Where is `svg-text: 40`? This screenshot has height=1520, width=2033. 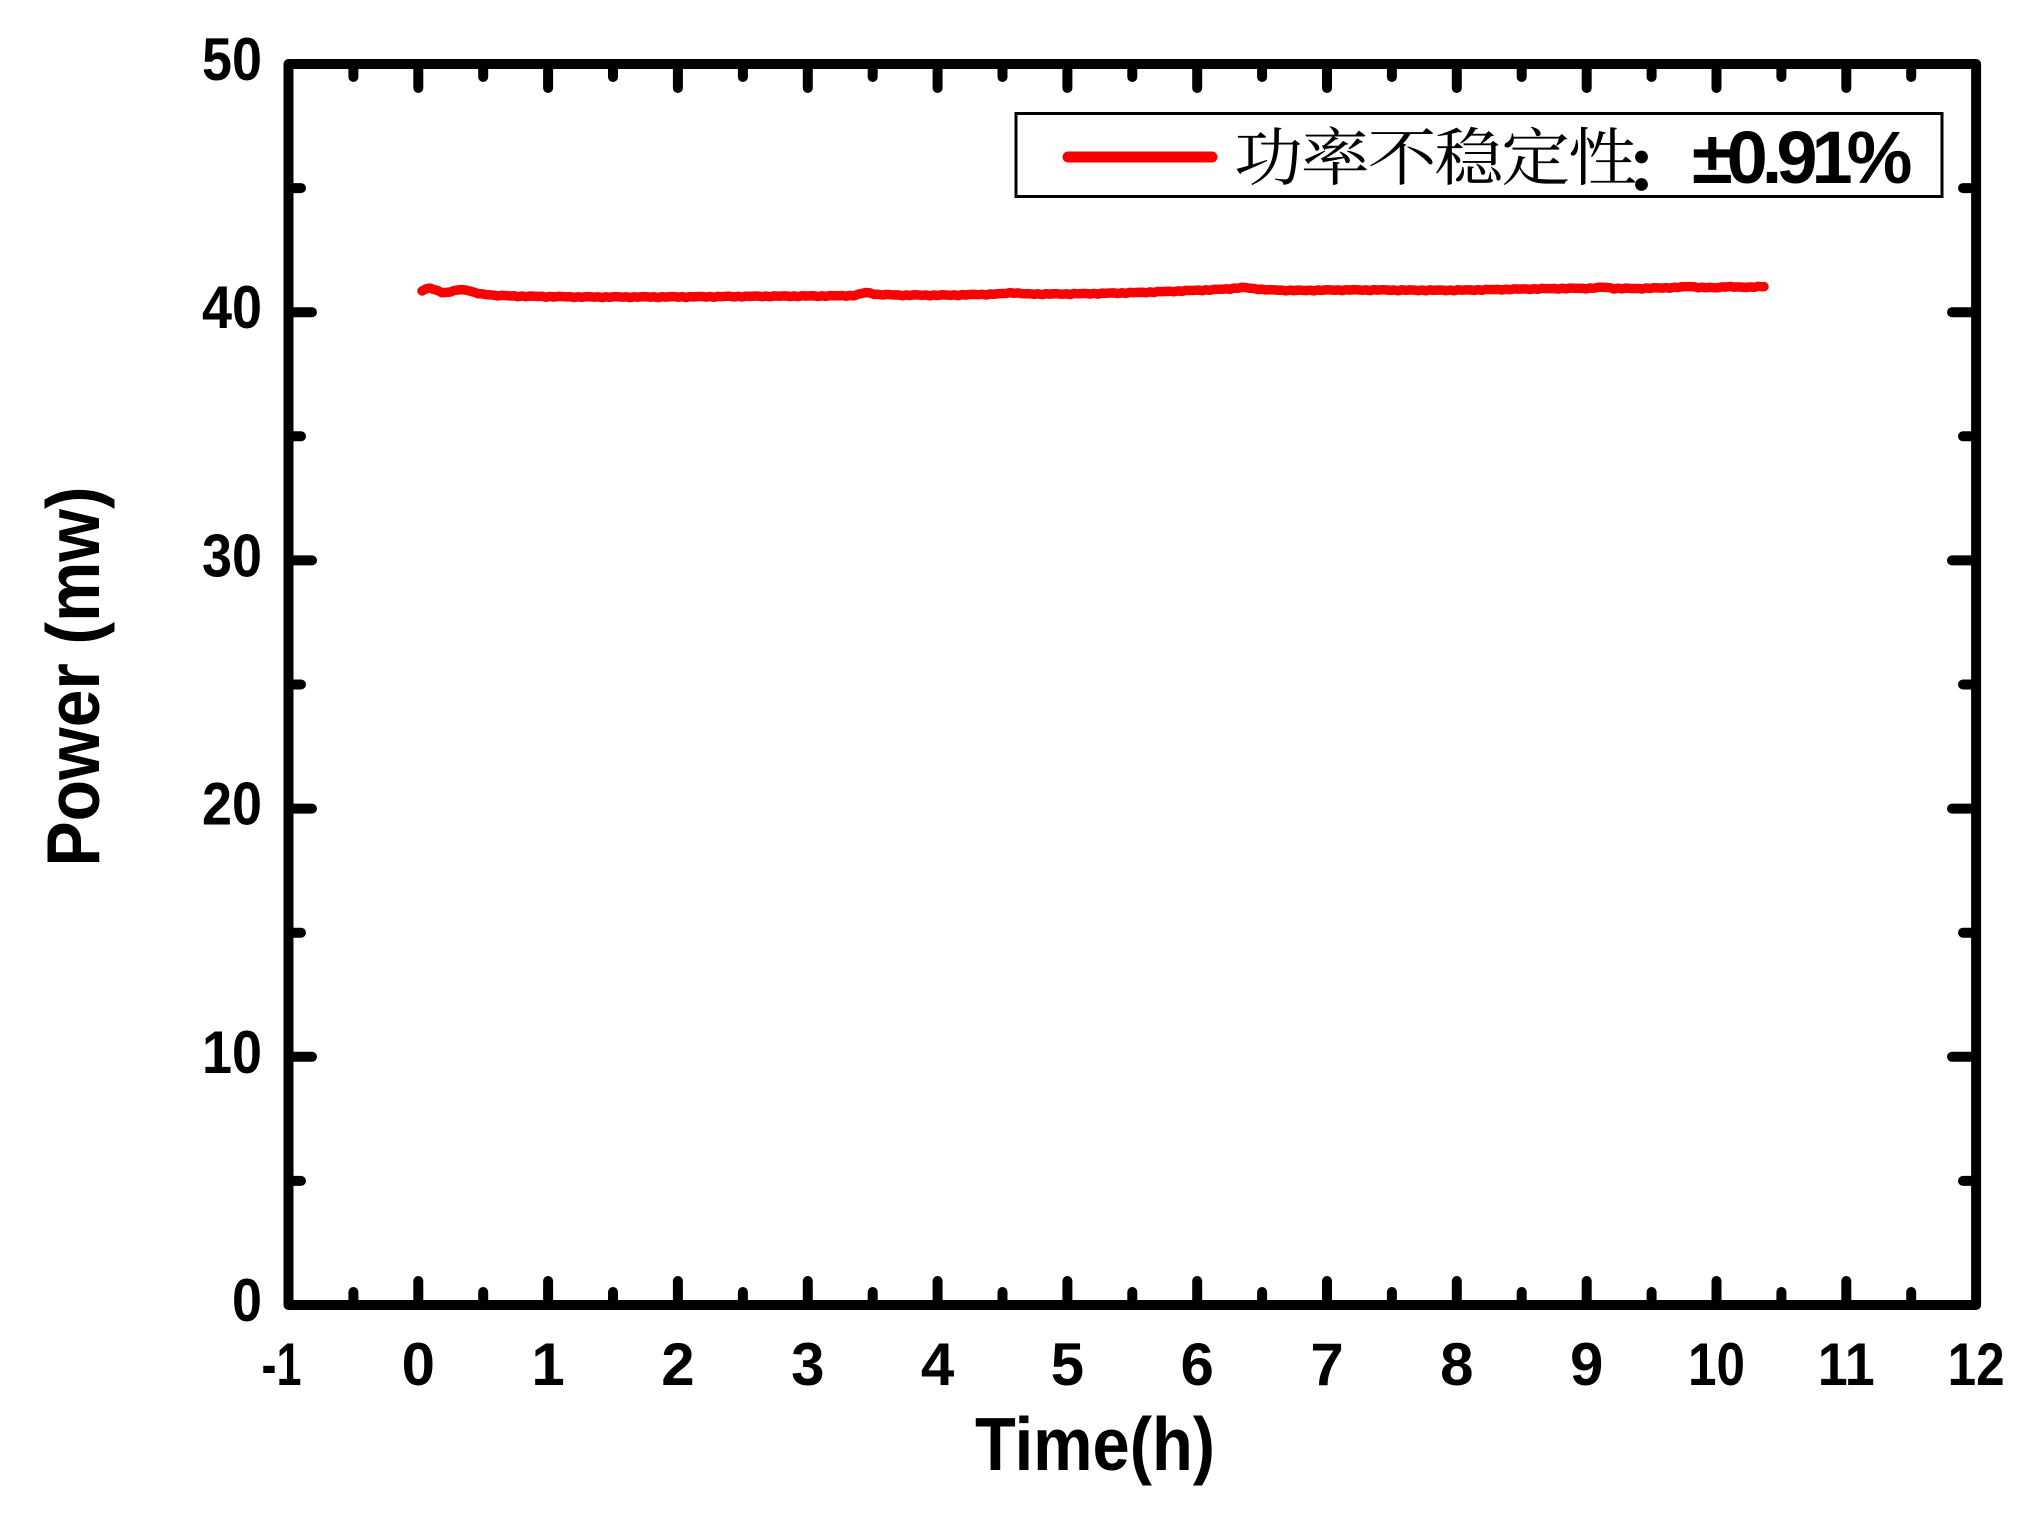 svg-text: 40 is located at coordinates (232, 307).